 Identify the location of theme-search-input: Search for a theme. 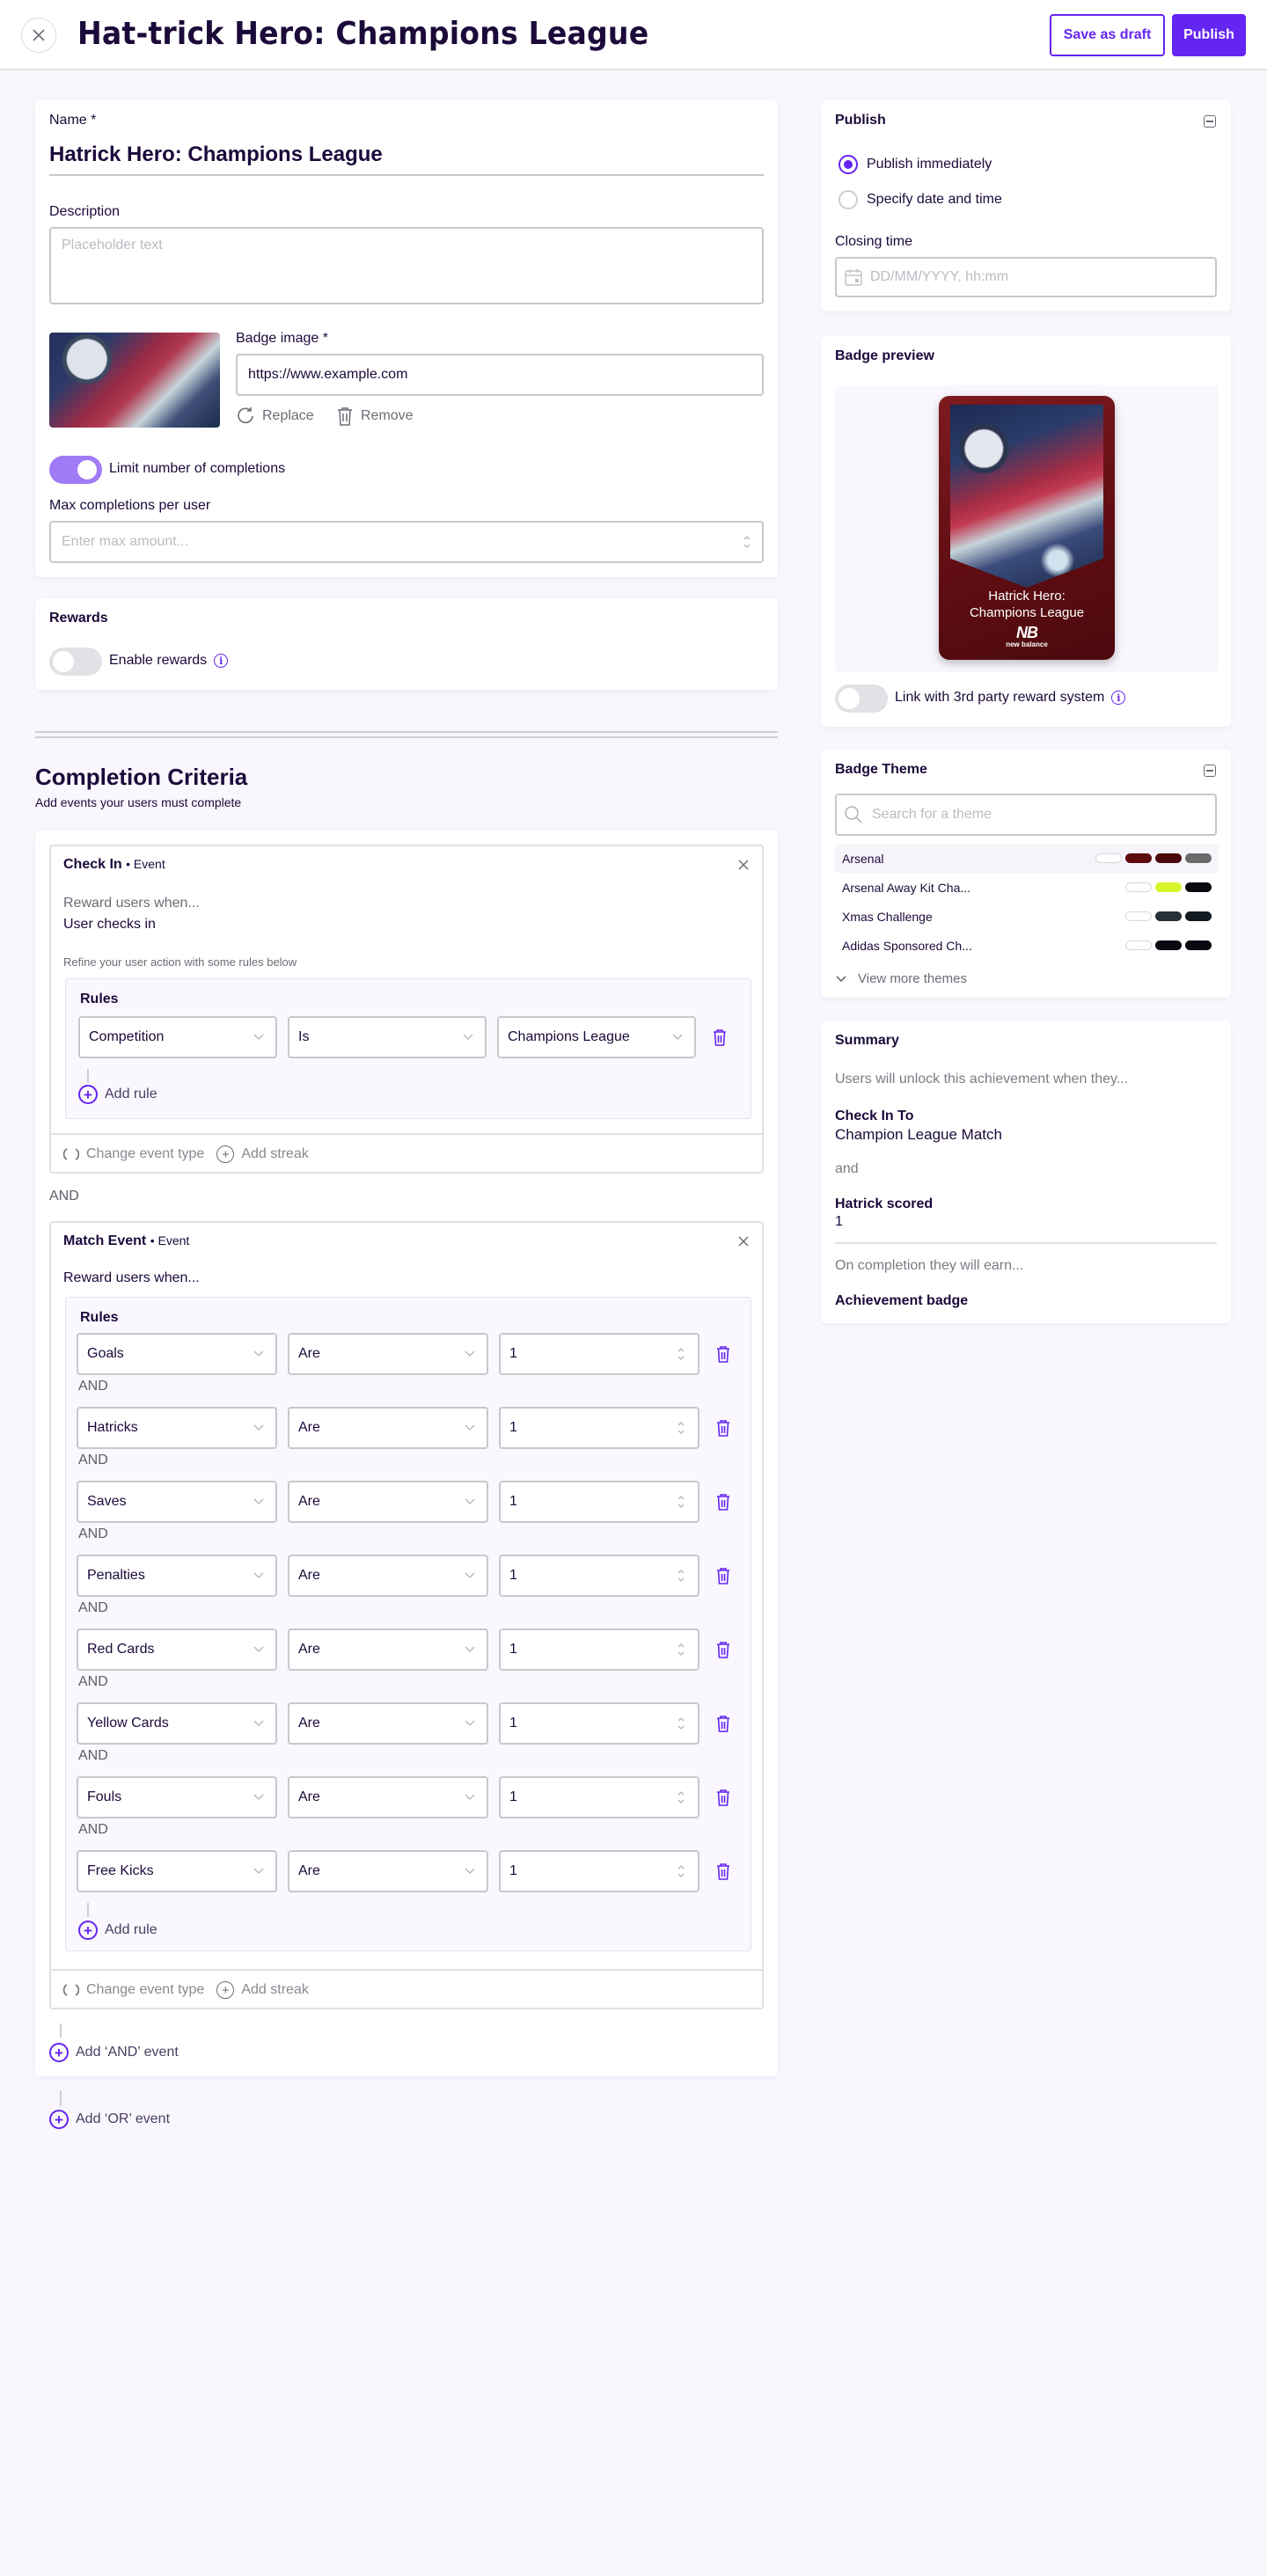
(1026, 815).